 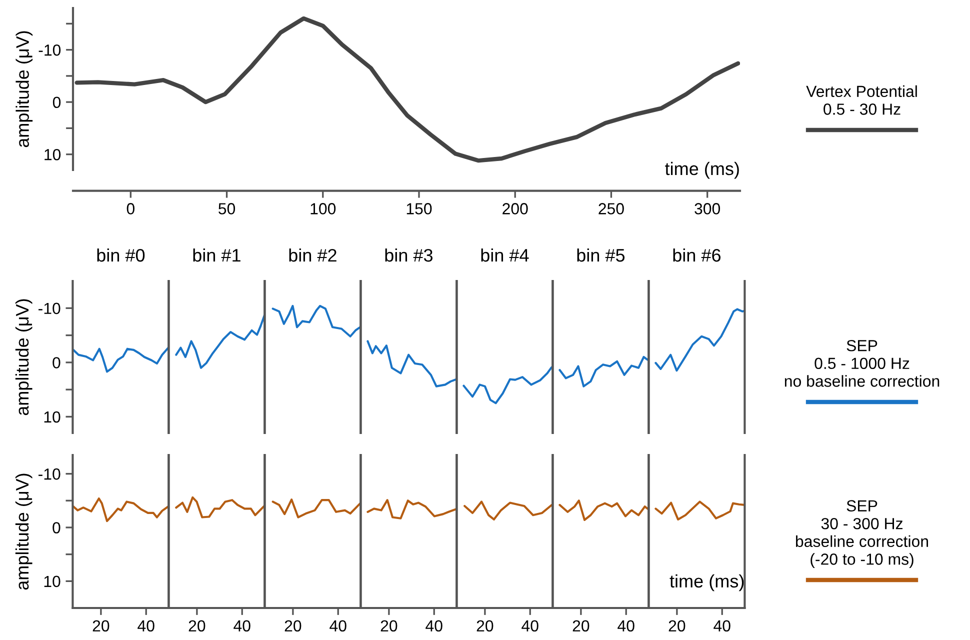 I want to click on chart-title: bin #1, so click(x=216, y=255).